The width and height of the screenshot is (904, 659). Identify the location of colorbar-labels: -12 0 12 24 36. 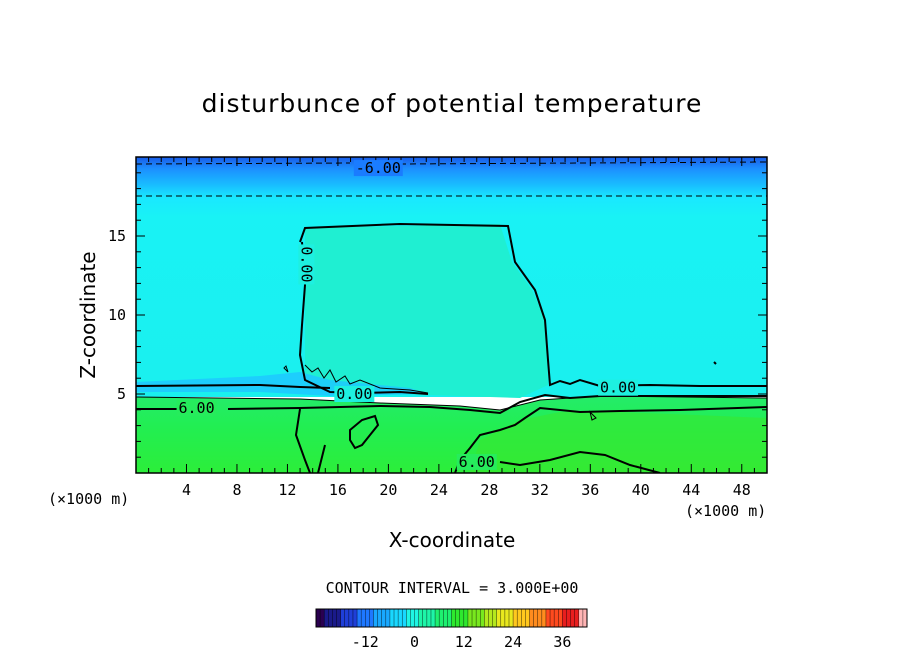
(462, 642).